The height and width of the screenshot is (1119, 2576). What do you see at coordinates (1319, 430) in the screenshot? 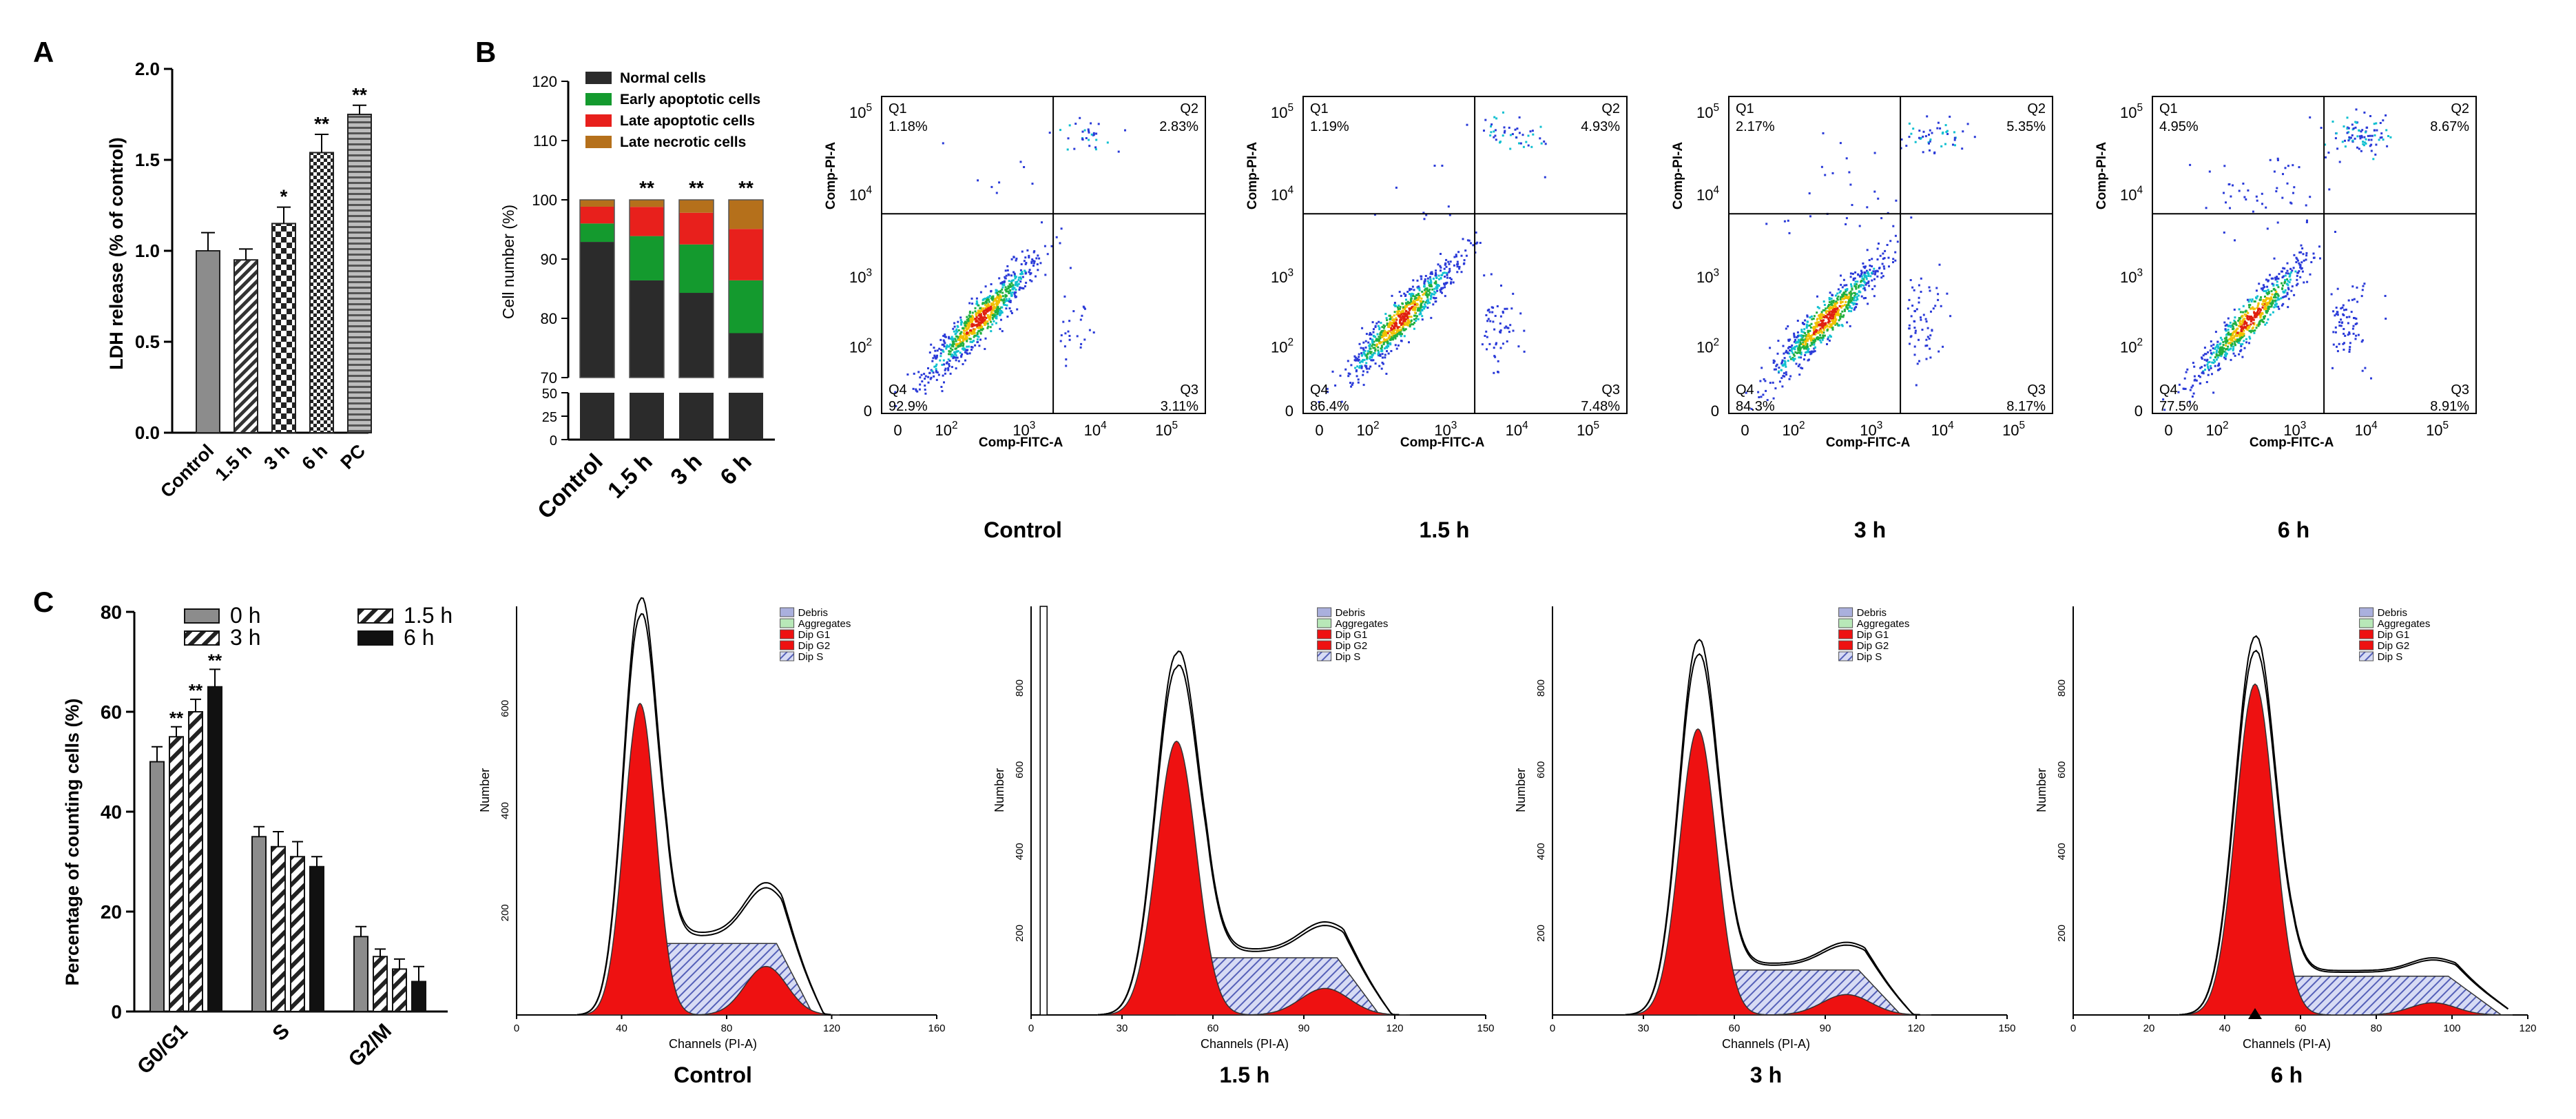
I see `flow-x-tick-label: 0` at bounding box center [1319, 430].